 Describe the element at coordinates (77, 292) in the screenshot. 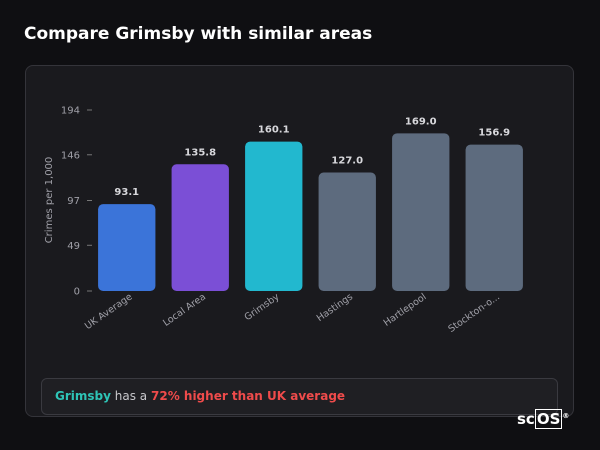

I see `y-tick-label: 0` at that location.